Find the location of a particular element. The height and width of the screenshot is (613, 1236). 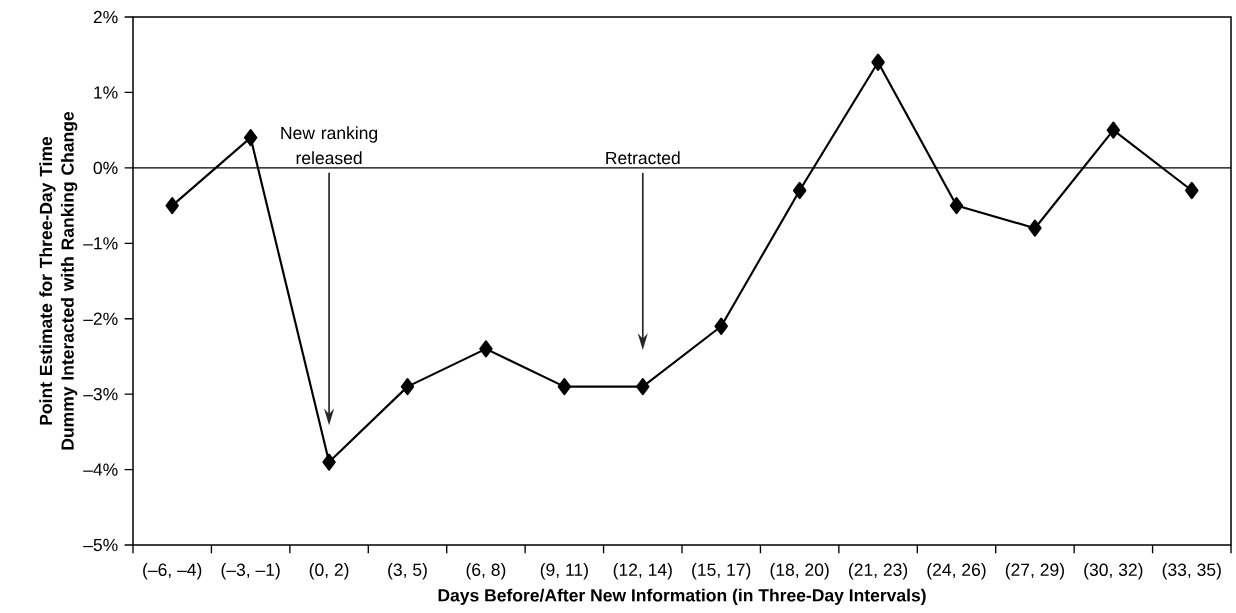

x-tick-label: (–3, –1) is located at coordinates (250, 571).